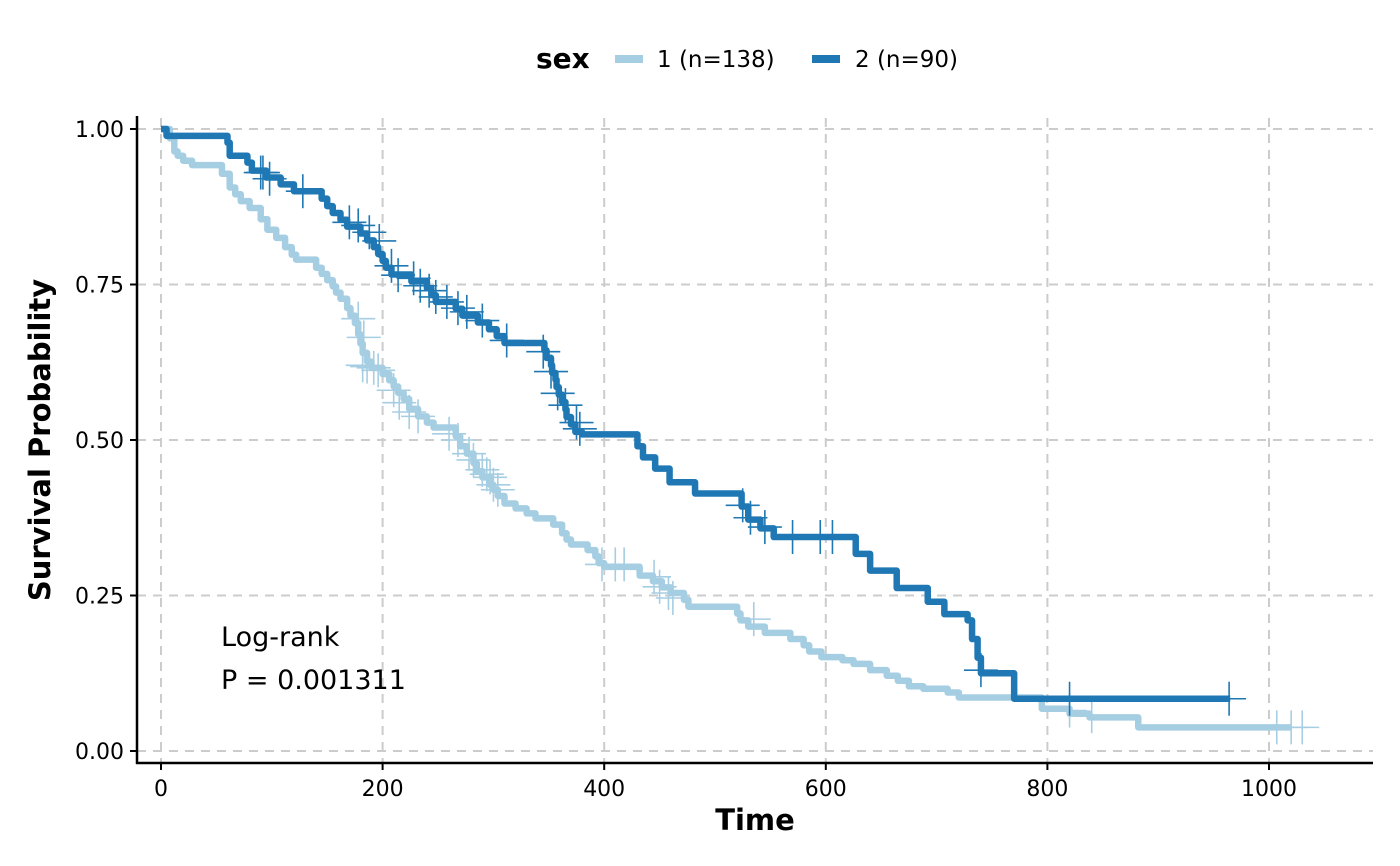 The height and width of the screenshot is (866, 1400). Describe the element at coordinates (1047, 789) in the screenshot. I see `x-tick-label: 800` at that location.